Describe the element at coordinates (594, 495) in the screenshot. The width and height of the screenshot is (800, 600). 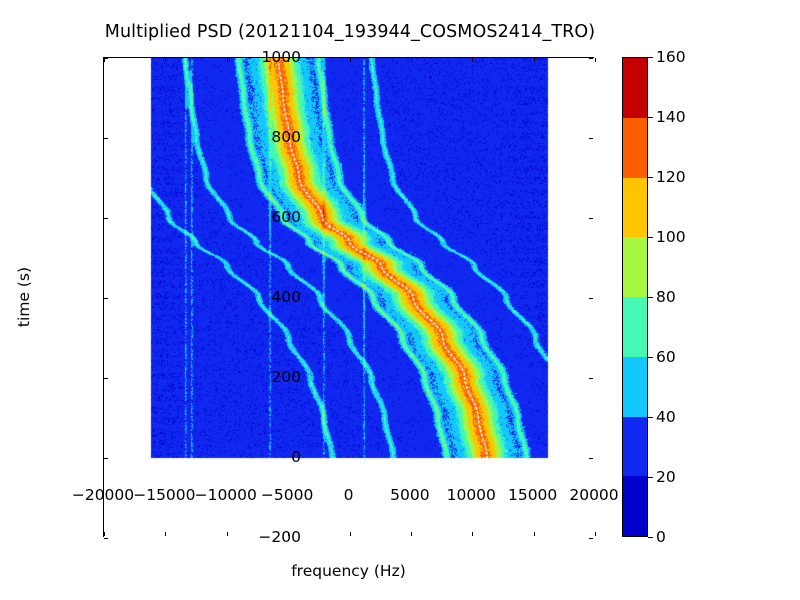
I see `x-tick-label: 20000` at that location.